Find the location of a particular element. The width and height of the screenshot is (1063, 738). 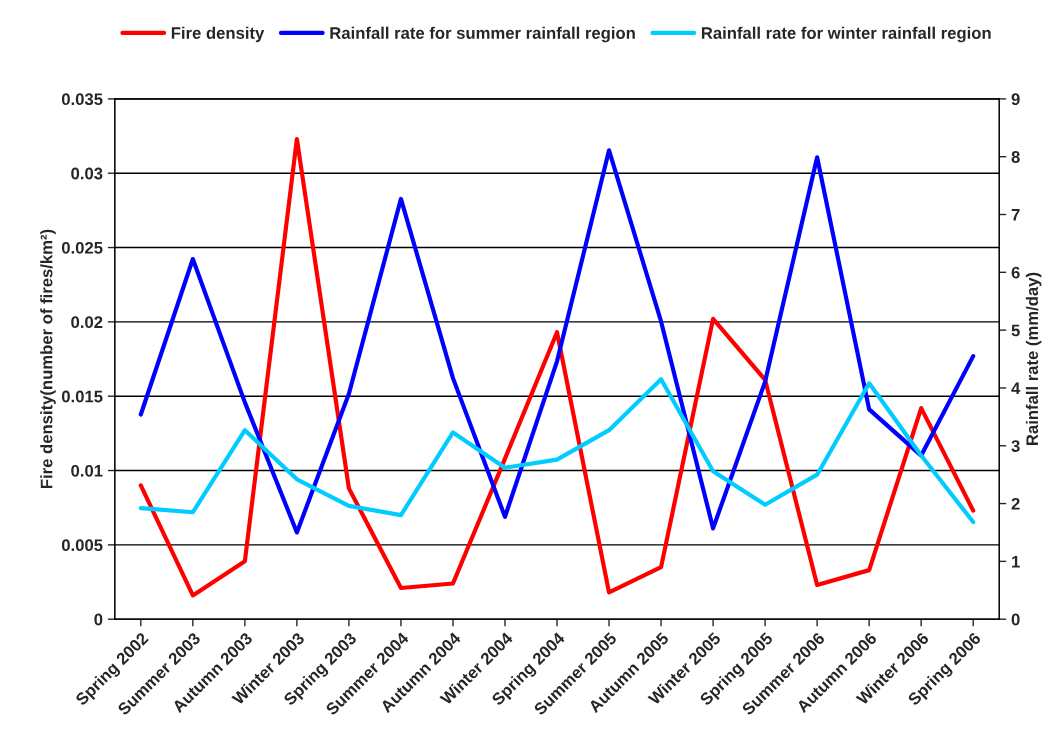

y2-tick-label: 9 is located at coordinates (1015, 99).